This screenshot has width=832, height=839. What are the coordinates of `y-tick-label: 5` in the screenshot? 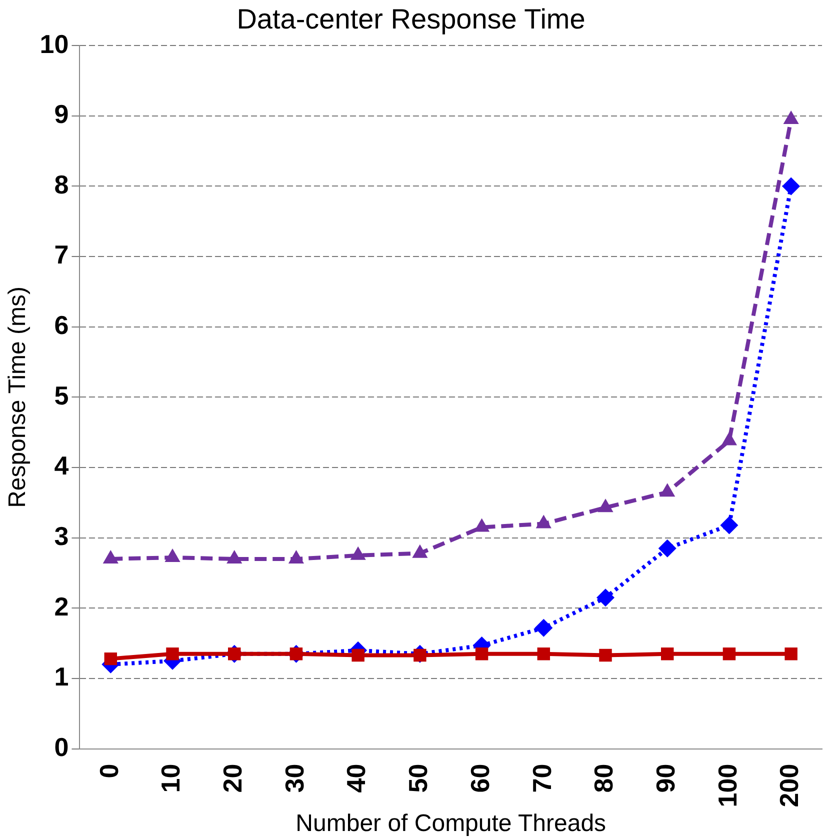 It's located at (61, 395).